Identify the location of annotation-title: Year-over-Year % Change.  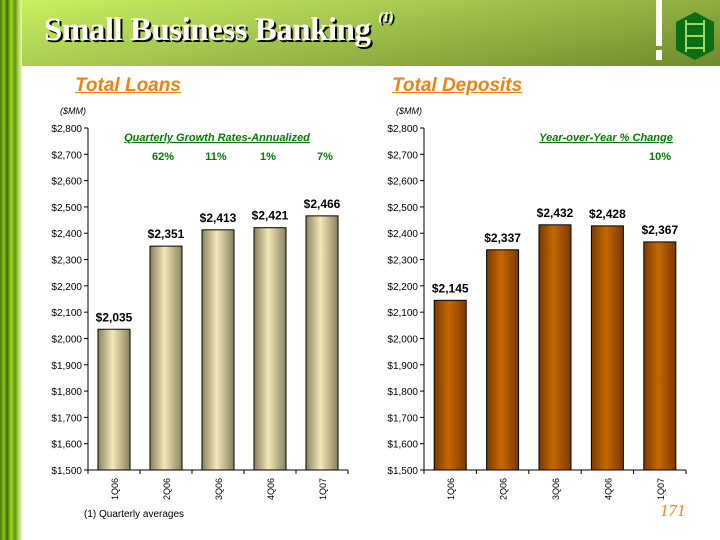
(606, 138).